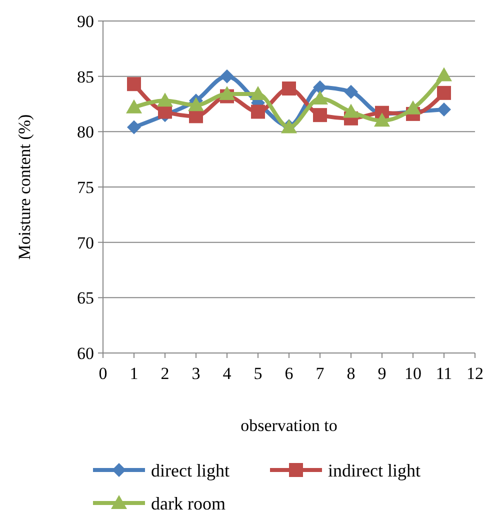 The image size is (487, 523). Describe the element at coordinates (382, 373) in the screenshot. I see `x-tick-label: 9` at that location.